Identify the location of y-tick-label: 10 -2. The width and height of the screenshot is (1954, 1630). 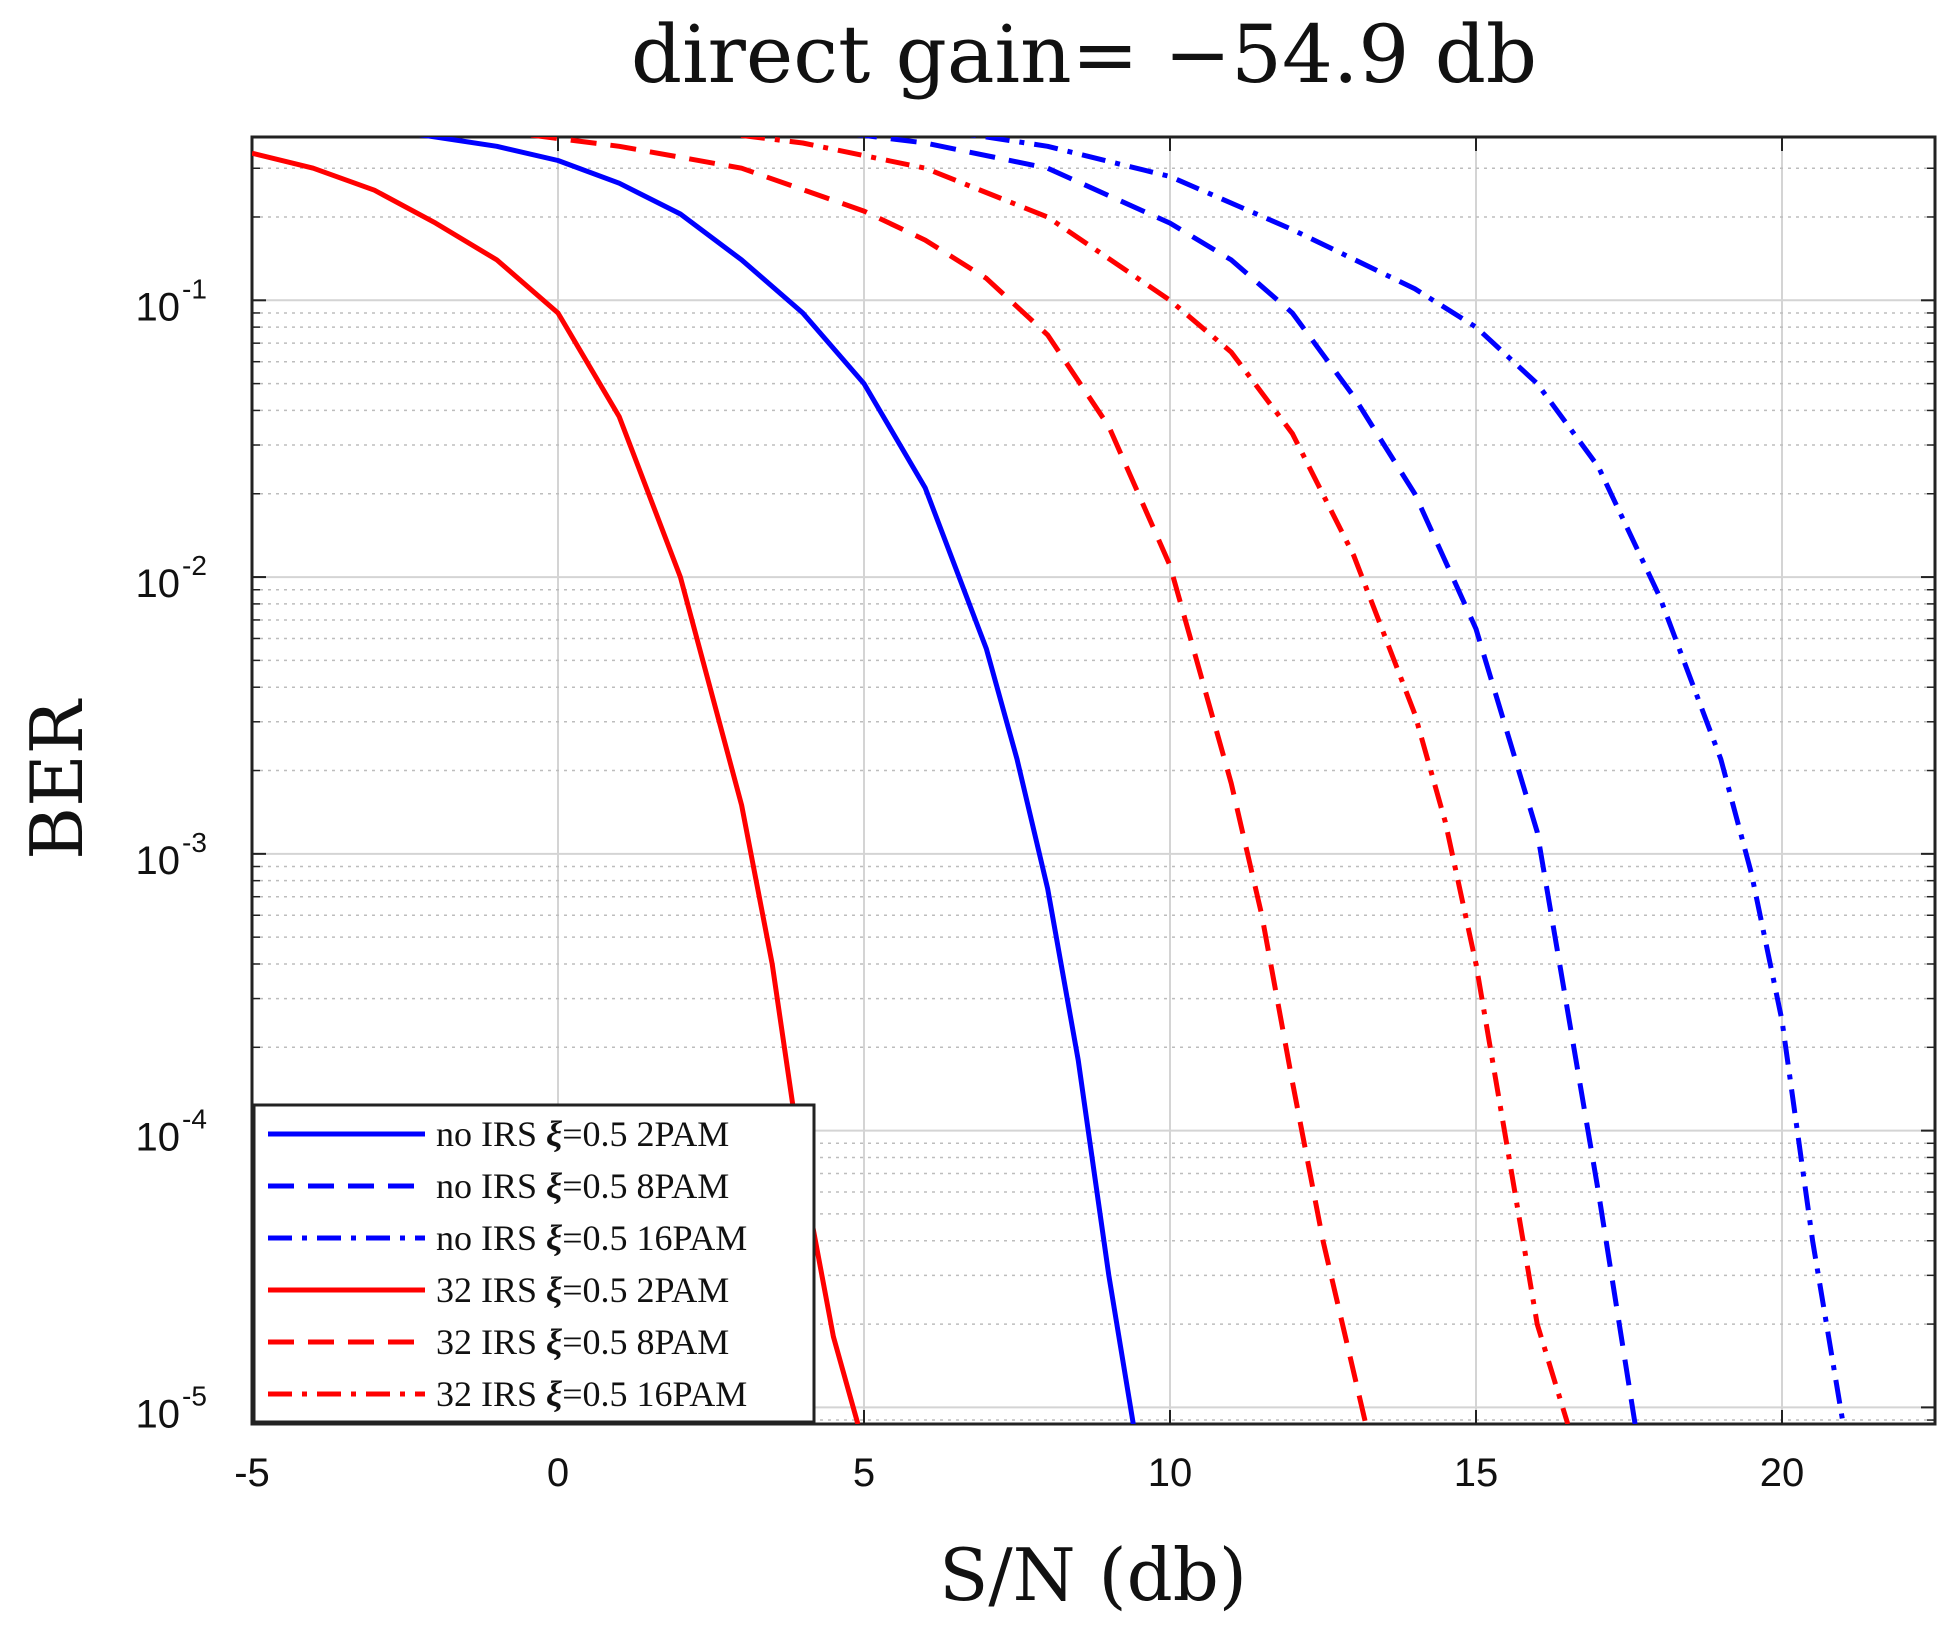
(171, 578).